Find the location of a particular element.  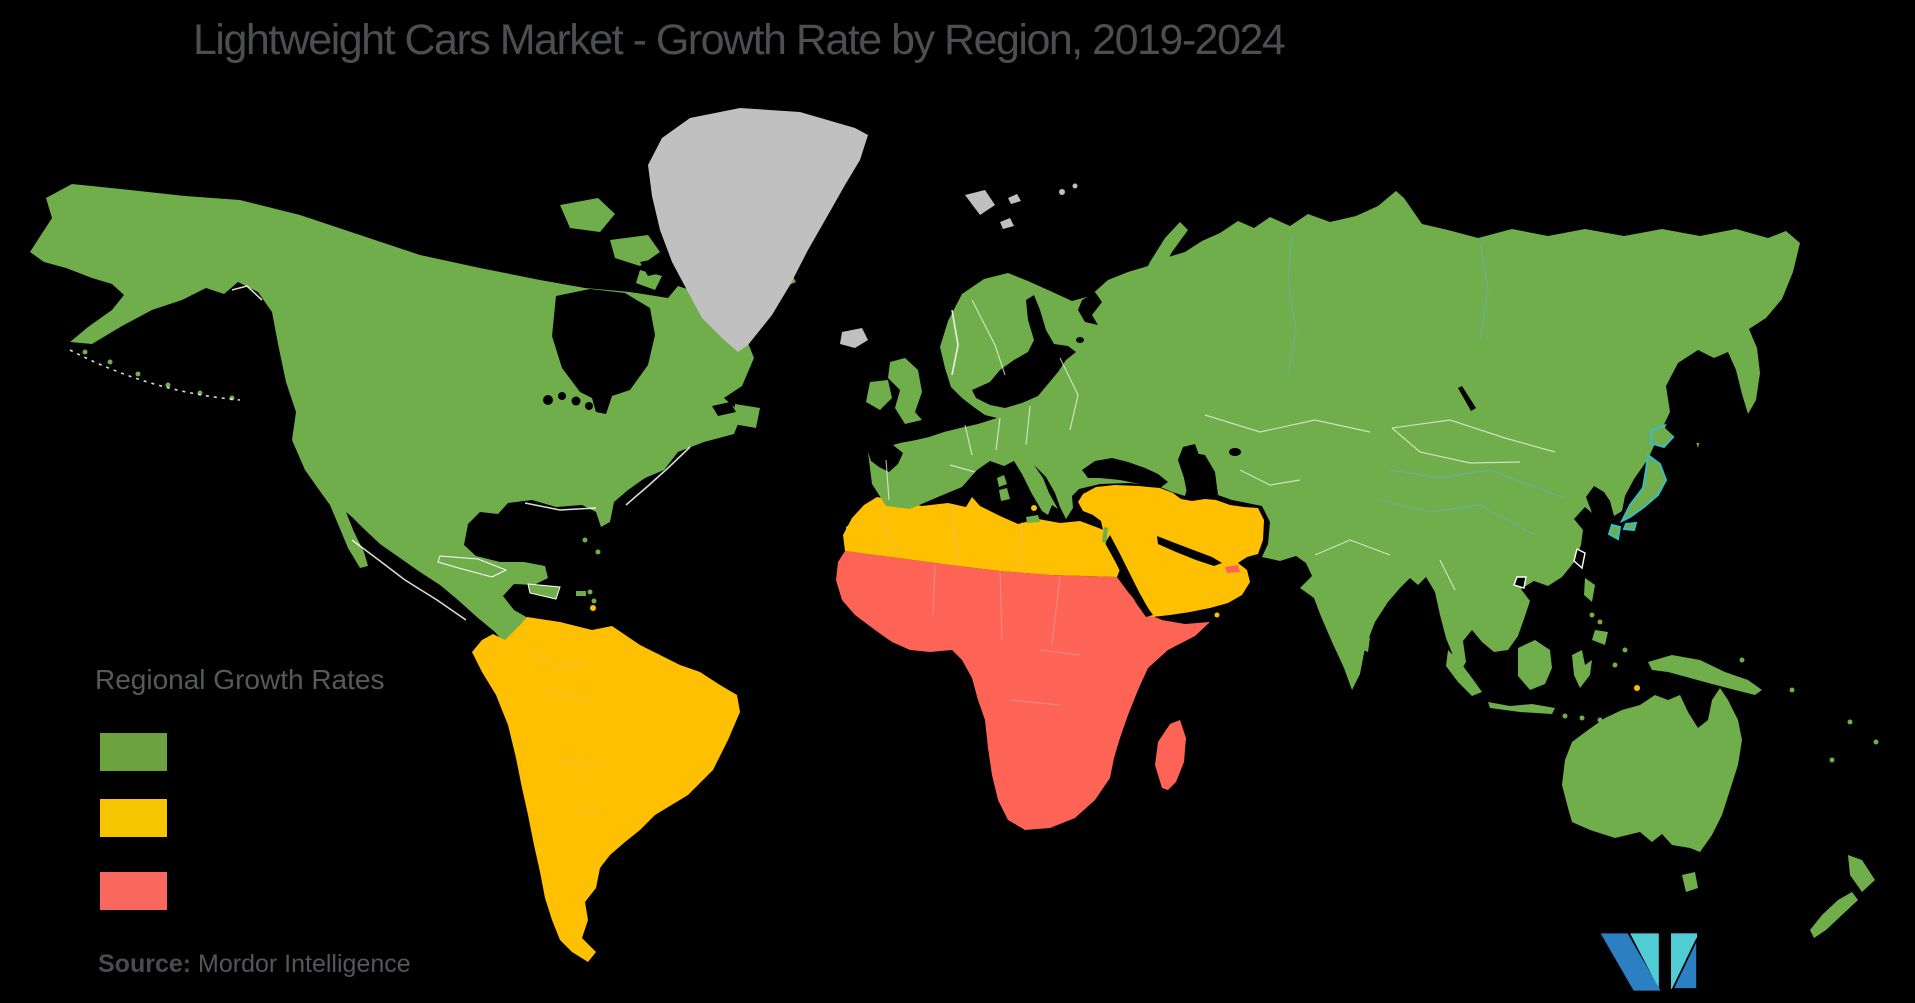

borneo is located at coordinates (1535, 665).